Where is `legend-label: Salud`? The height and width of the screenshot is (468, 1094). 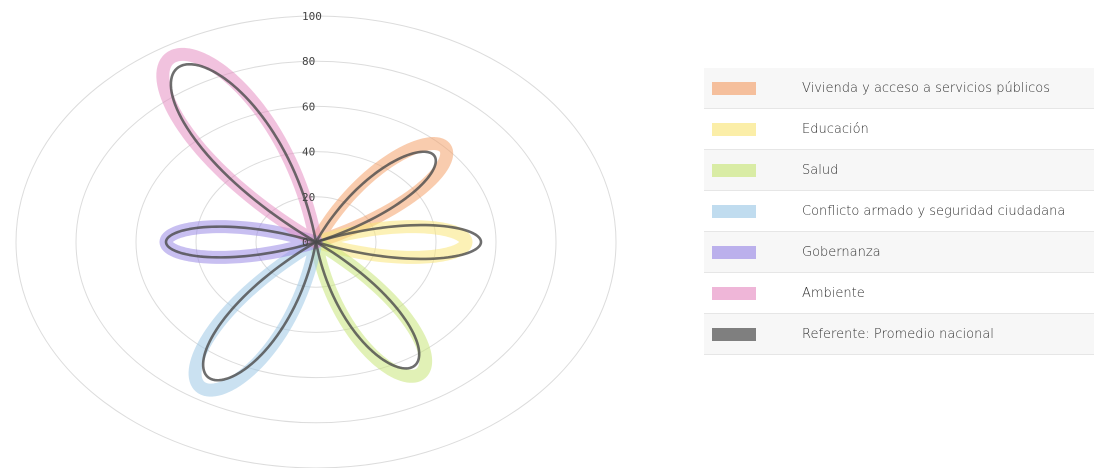 legend-label: Salud is located at coordinates (820, 170).